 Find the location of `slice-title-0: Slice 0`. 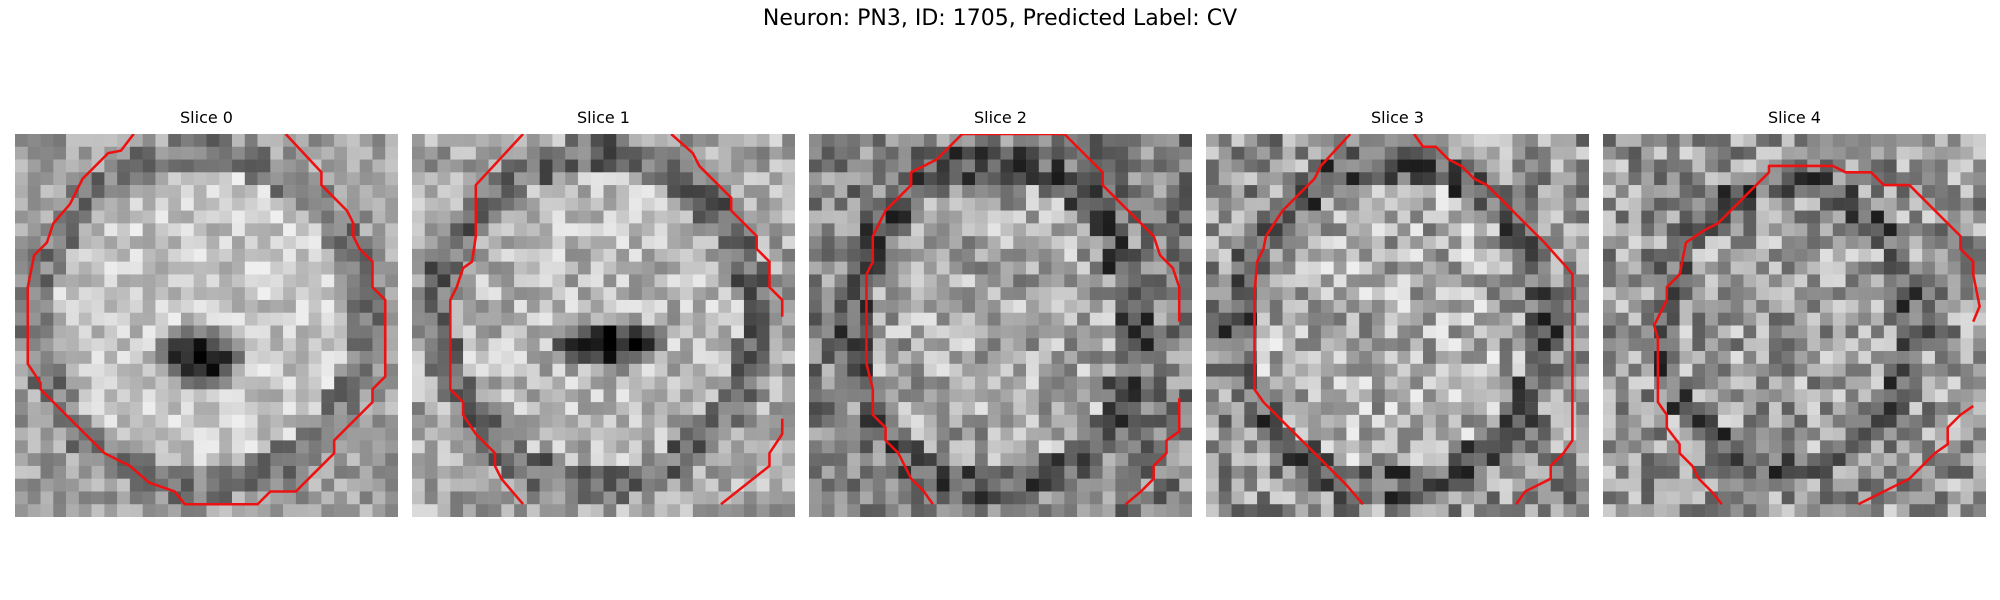

slice-title-0: Slice 0 is located at coordinates (206, 117).